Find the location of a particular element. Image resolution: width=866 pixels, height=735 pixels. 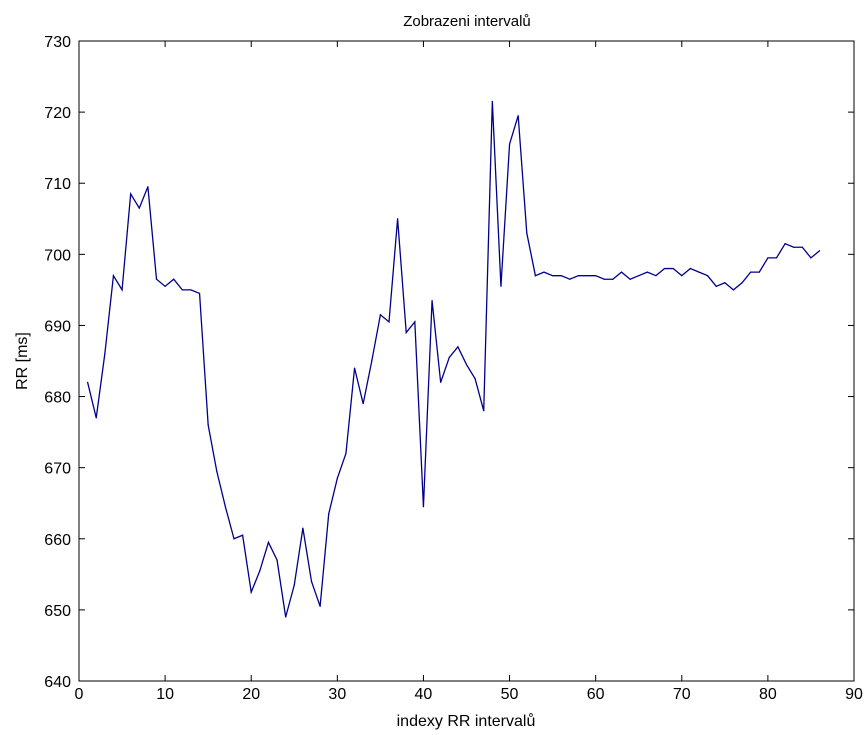

x-tick-label: 20 is located at coordinates (251, 694).